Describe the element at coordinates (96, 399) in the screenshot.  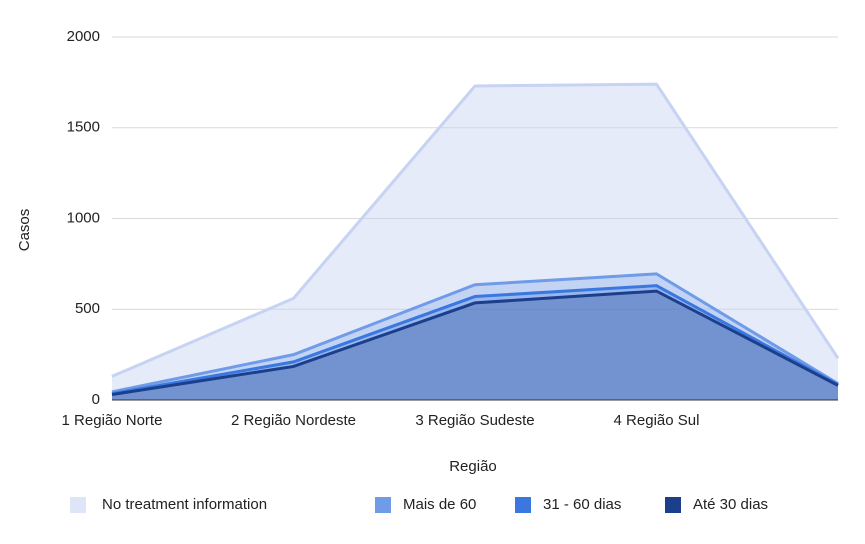
I see `y-tick-label: 0` at that location.